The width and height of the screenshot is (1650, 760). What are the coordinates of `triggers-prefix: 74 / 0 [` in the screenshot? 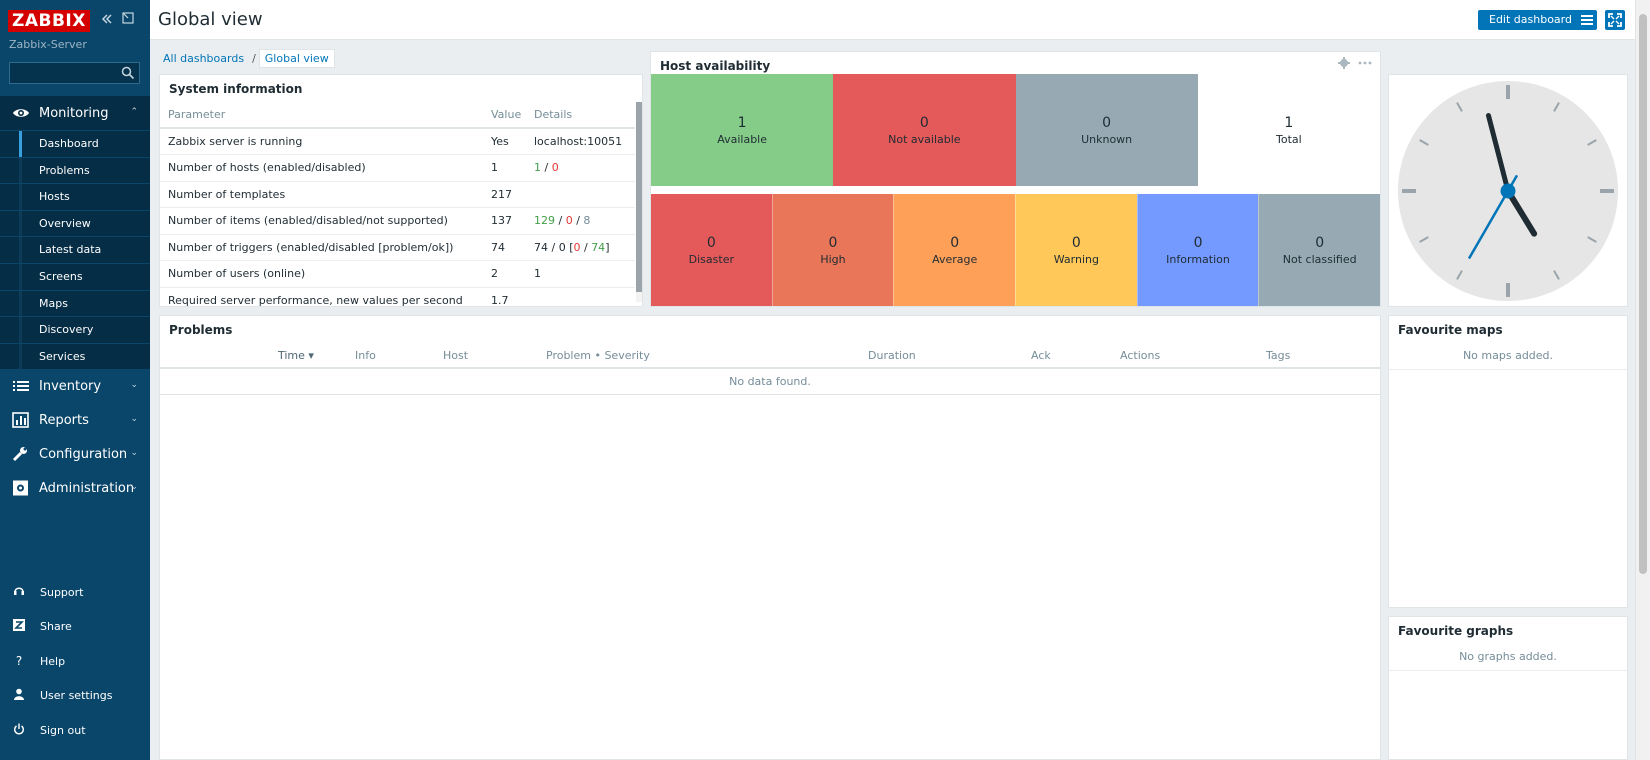 It's located at (554, 247).